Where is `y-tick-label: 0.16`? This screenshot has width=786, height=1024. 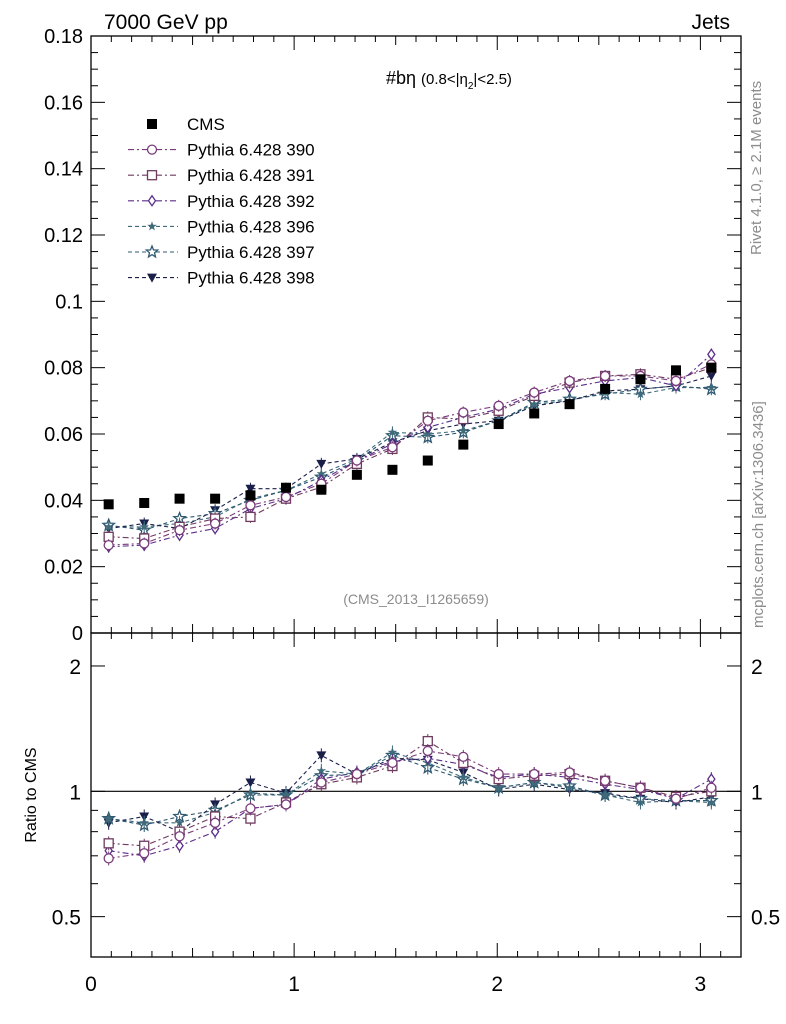 y-tick-label: 0.16 is located at coordinates (63, 103).